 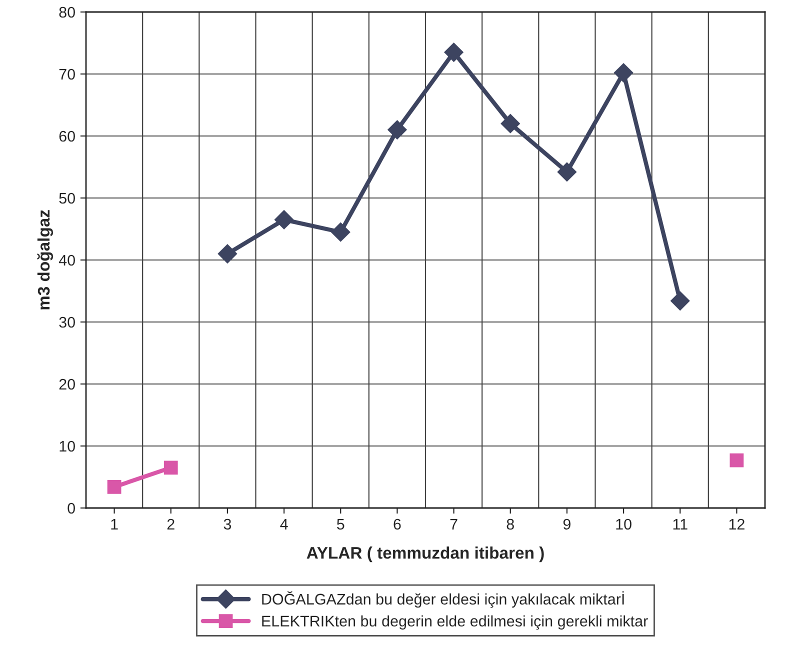 I want to click on y-tick-label: 20, so click(x=67, y=384).